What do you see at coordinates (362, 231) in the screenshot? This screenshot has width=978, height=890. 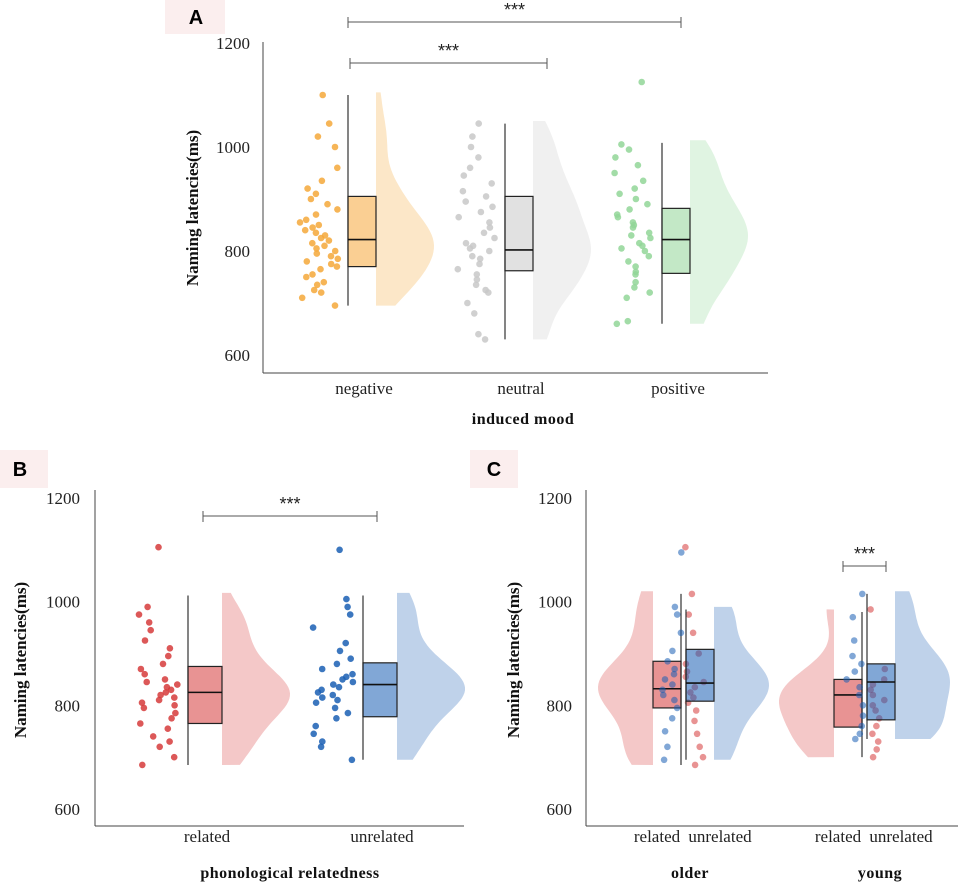 I see `panel-a-negative-box` at bounding box center [362, 231].